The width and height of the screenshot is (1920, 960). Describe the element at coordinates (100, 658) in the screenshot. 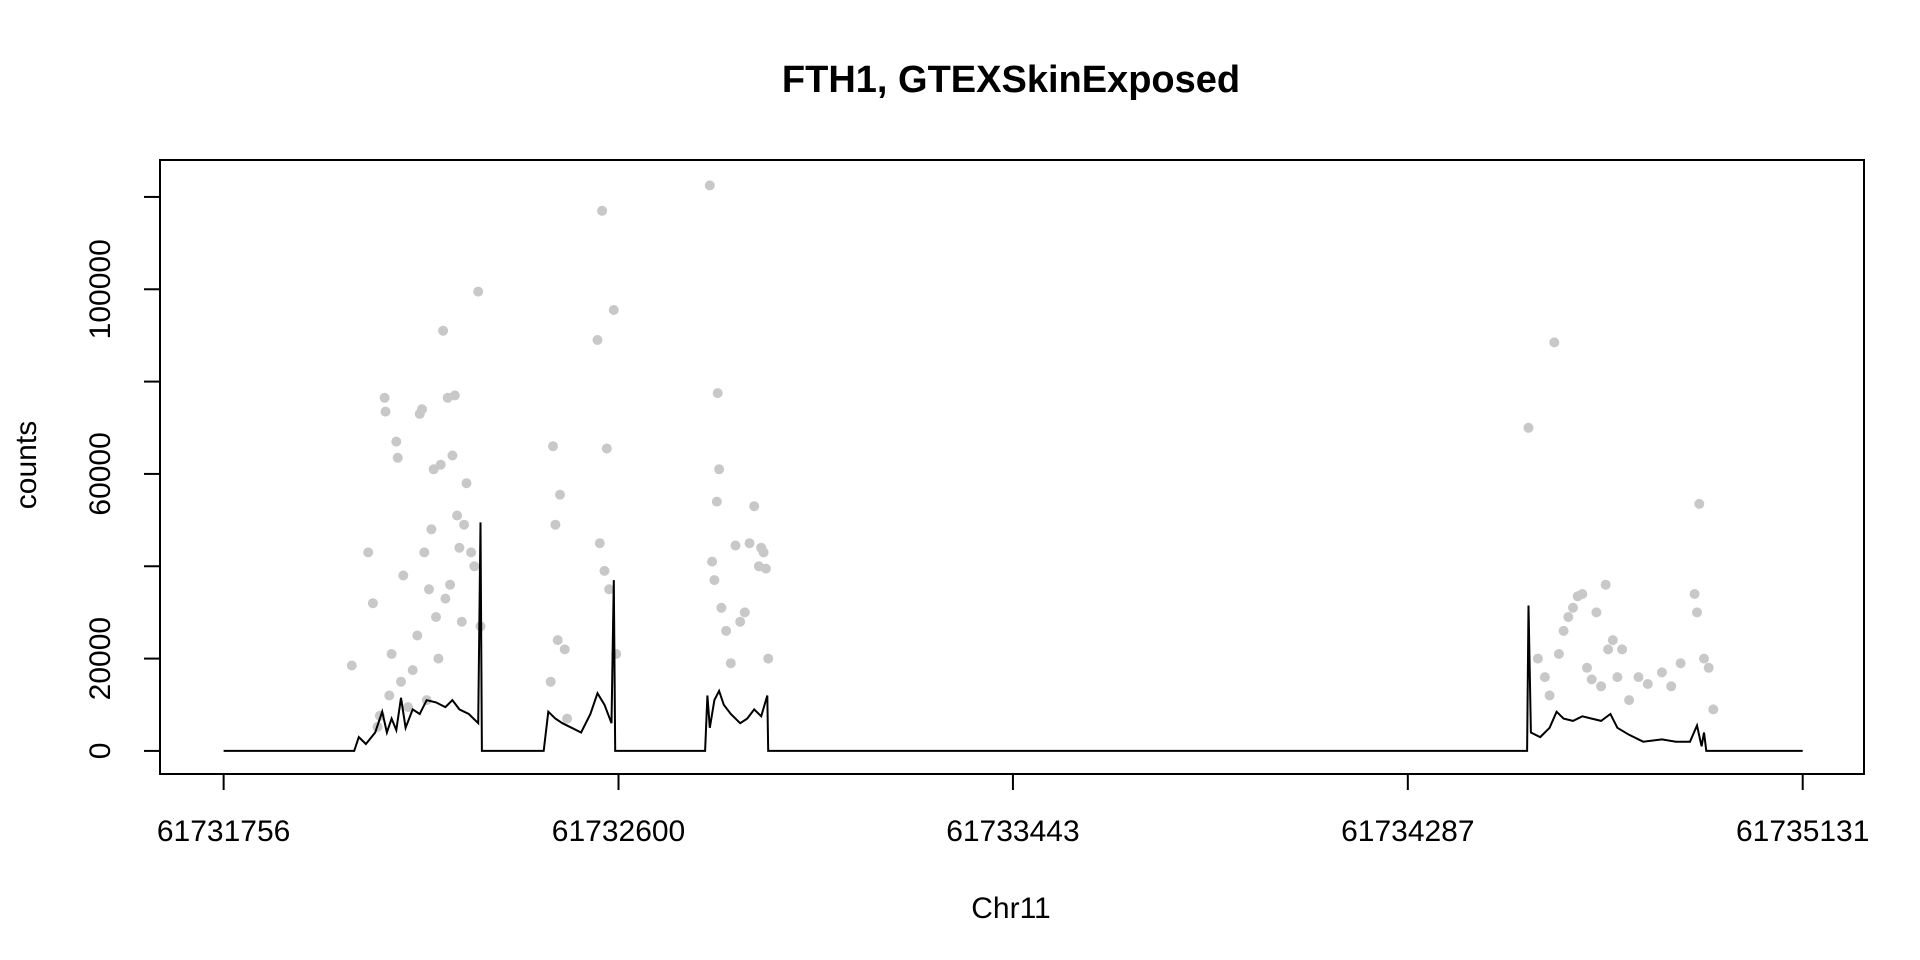

I see `y-tick-label: 20000` at that location.